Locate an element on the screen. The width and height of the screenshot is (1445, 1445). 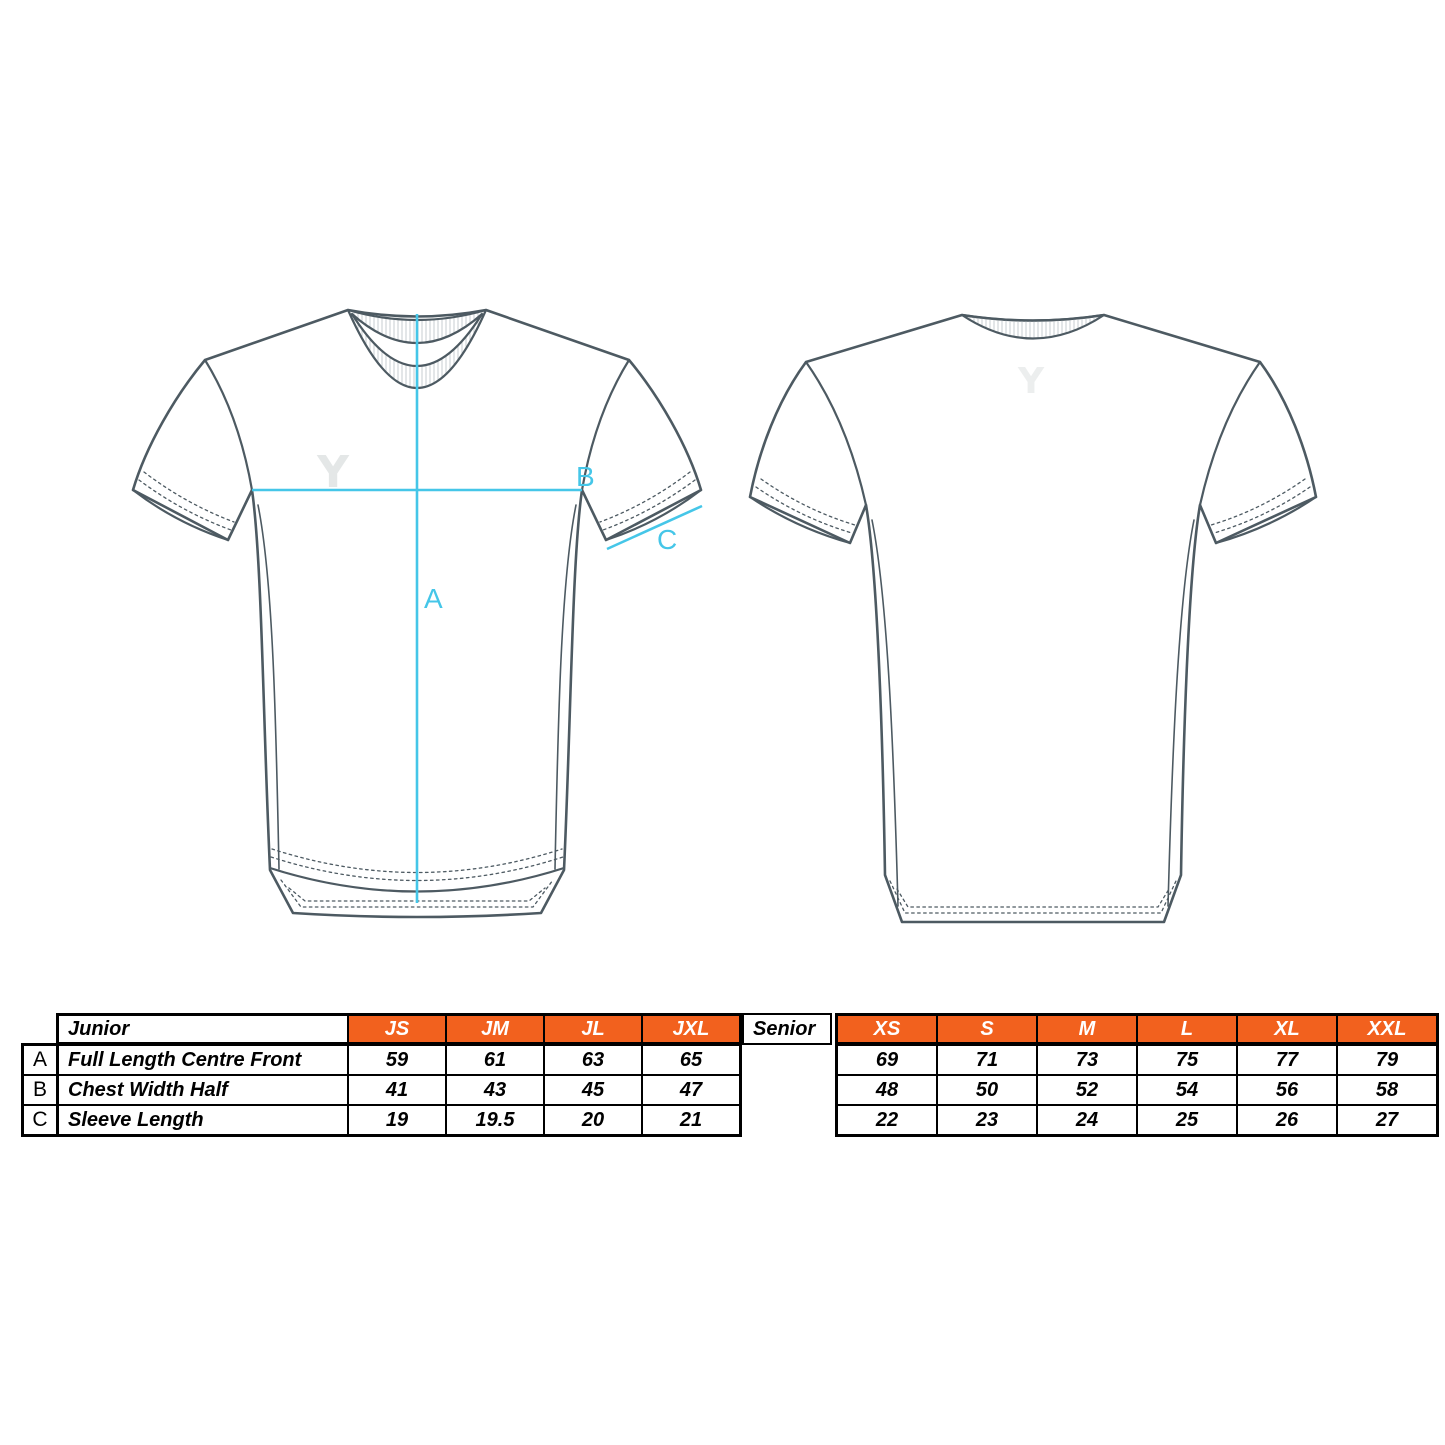
row-letter: C is located at coordinates (40, 1120).